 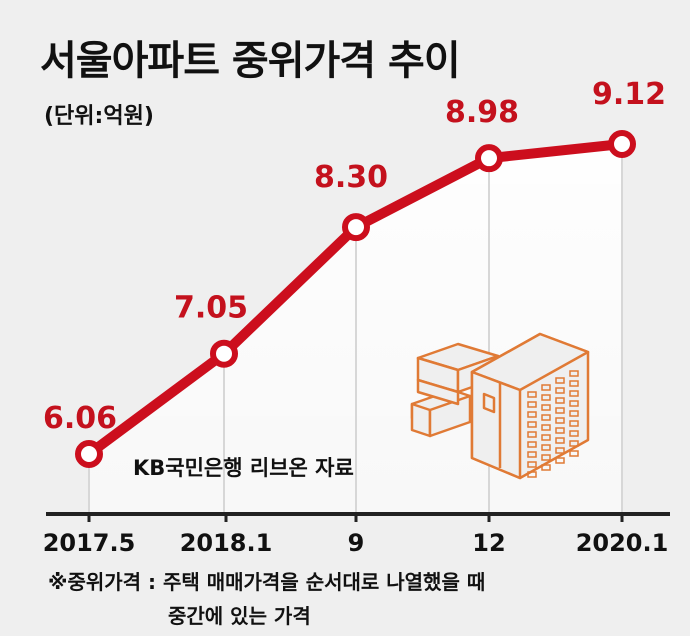 What do you see at coordinates (80, 418) in the screenshot?
I see `value-label-0: 6.06` at bounding box center [80, 418].